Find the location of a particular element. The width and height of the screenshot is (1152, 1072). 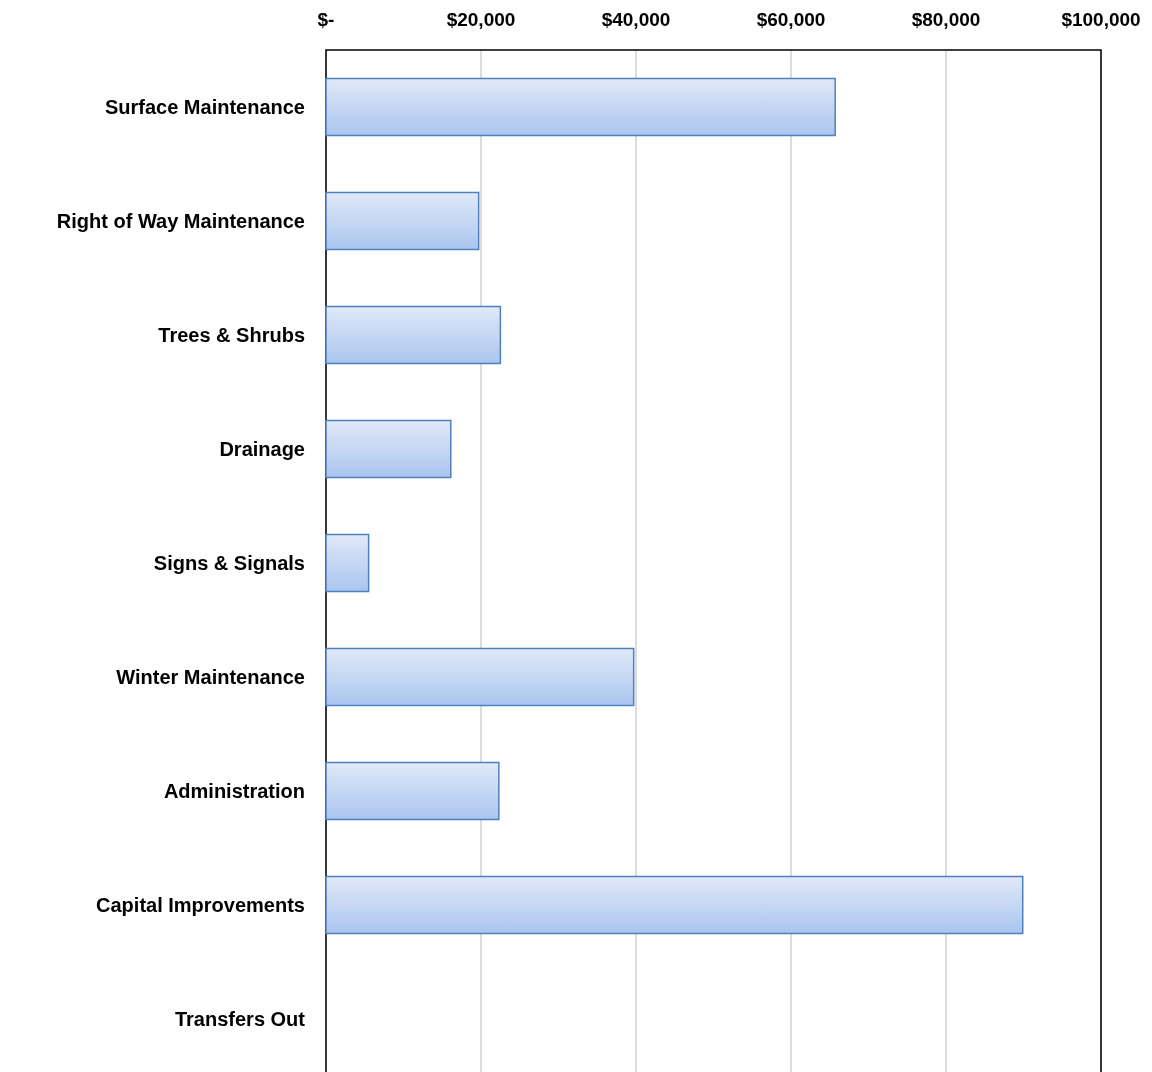

y-tick-label: Trees & Shrubs is located at coordinates (231, 335).